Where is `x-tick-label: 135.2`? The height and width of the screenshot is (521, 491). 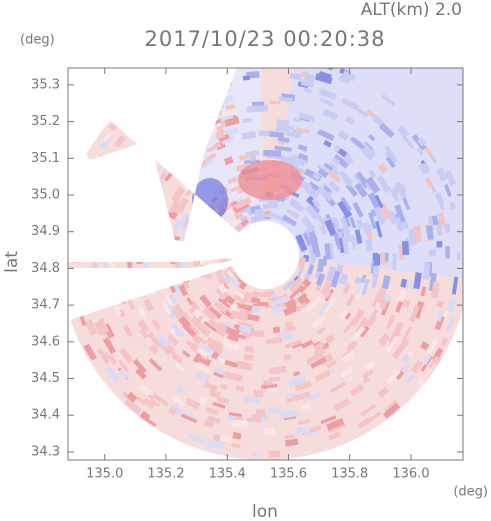
x-tick-label: 135.2 is located at coordinates (165, 474).